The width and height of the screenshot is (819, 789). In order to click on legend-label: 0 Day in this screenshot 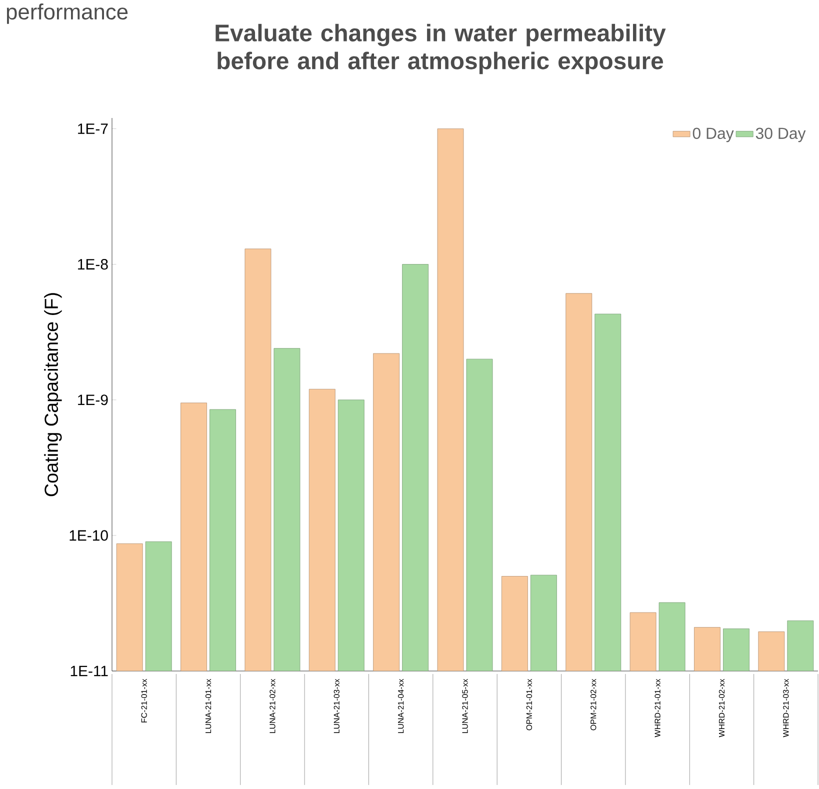, I will do `click(713, 135)`.